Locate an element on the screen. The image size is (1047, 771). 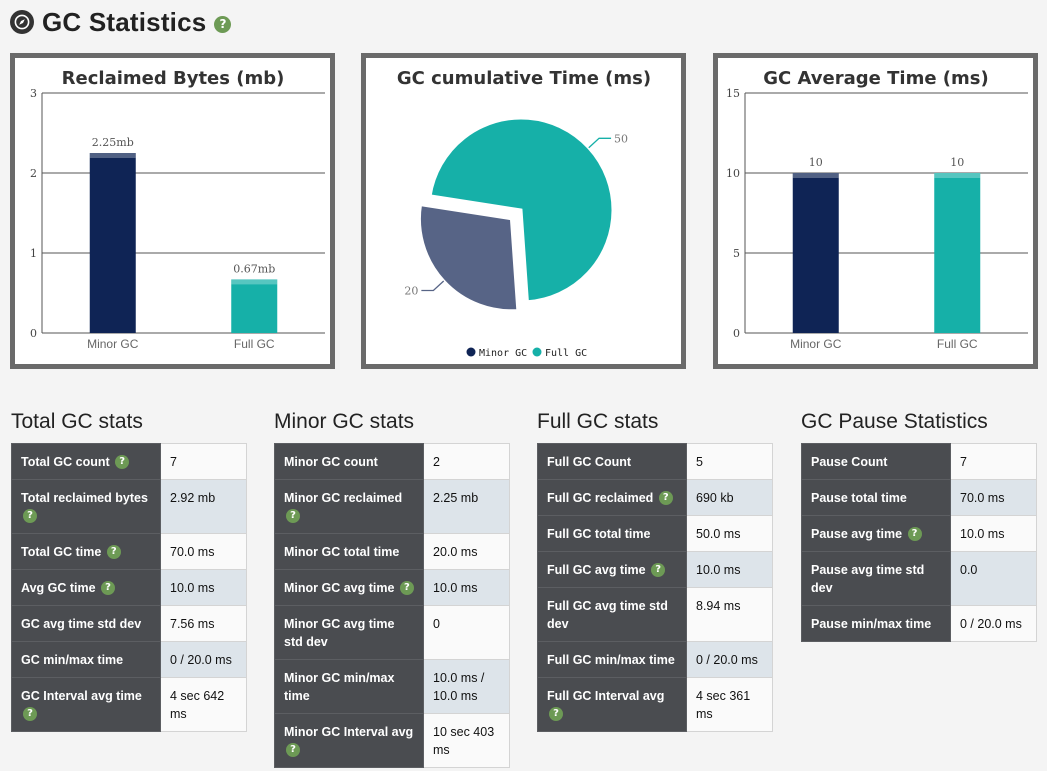
page-header: GC Statistics ? is located at coordinates (121, 22).